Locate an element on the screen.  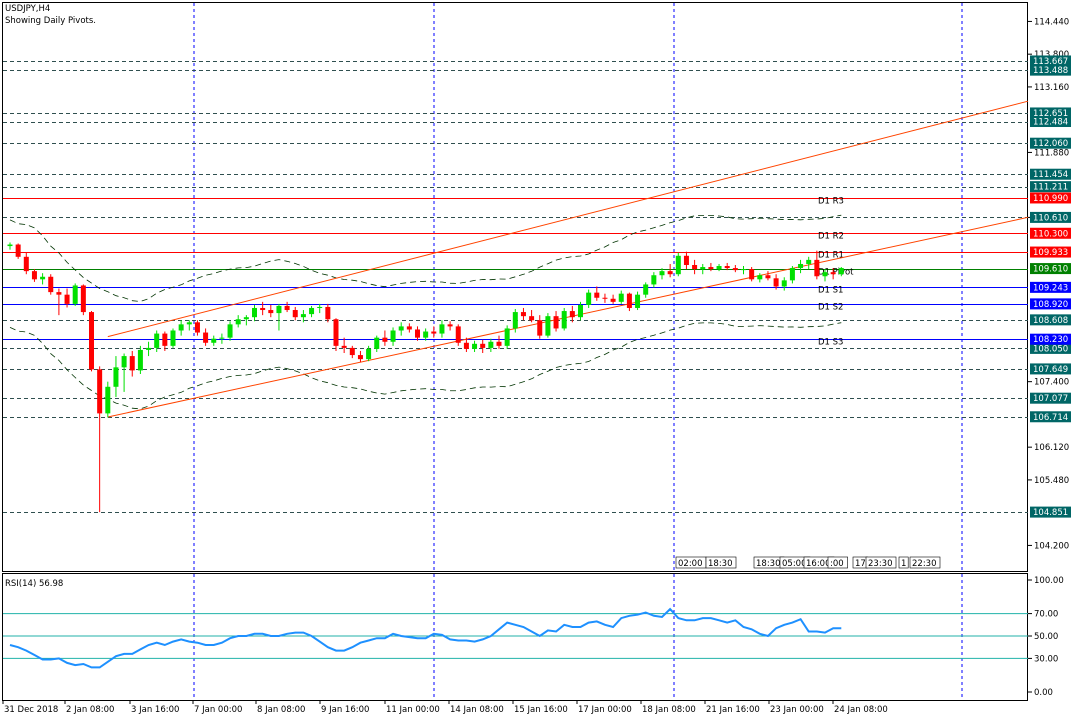
price-label: 109.933 is located at coordinates (1050, 253).